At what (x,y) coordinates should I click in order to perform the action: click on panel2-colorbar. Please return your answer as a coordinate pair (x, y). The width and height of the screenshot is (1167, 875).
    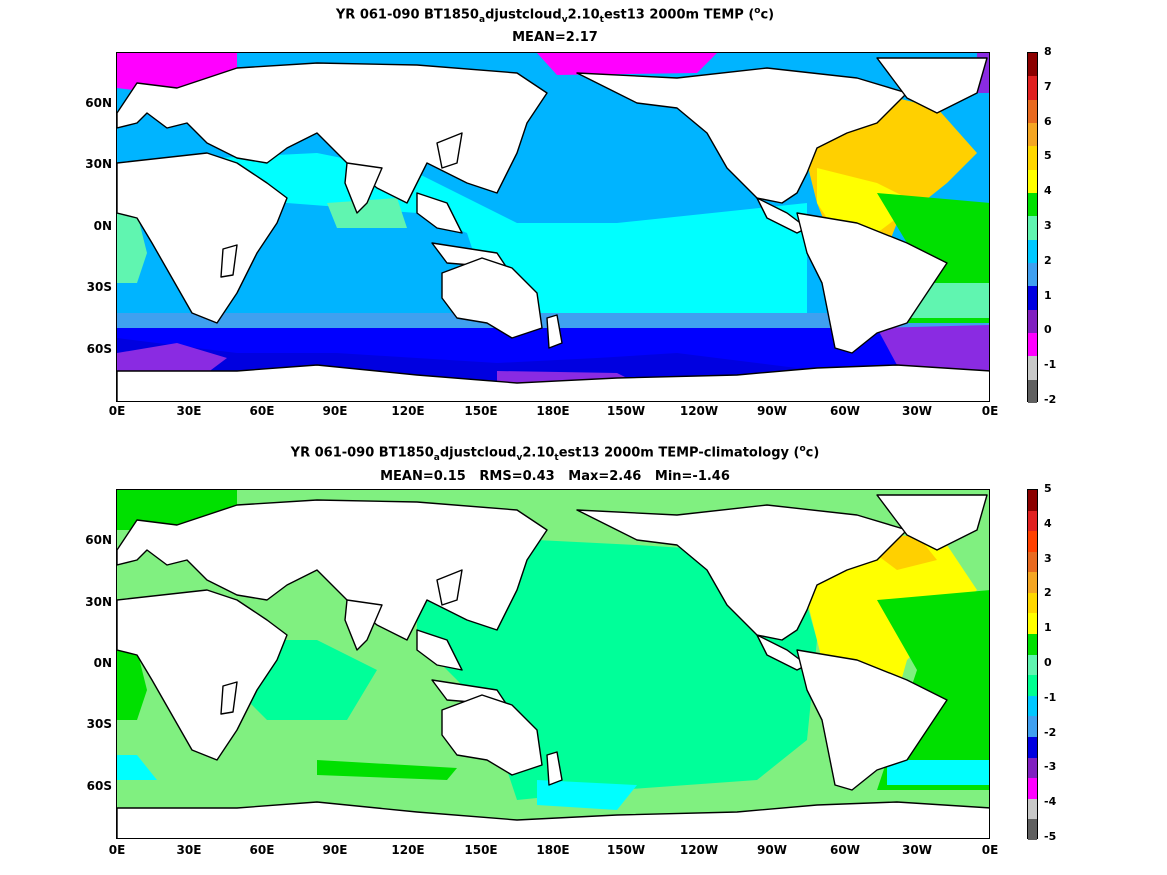
    Looking at the image, I should click on (1032, 664).